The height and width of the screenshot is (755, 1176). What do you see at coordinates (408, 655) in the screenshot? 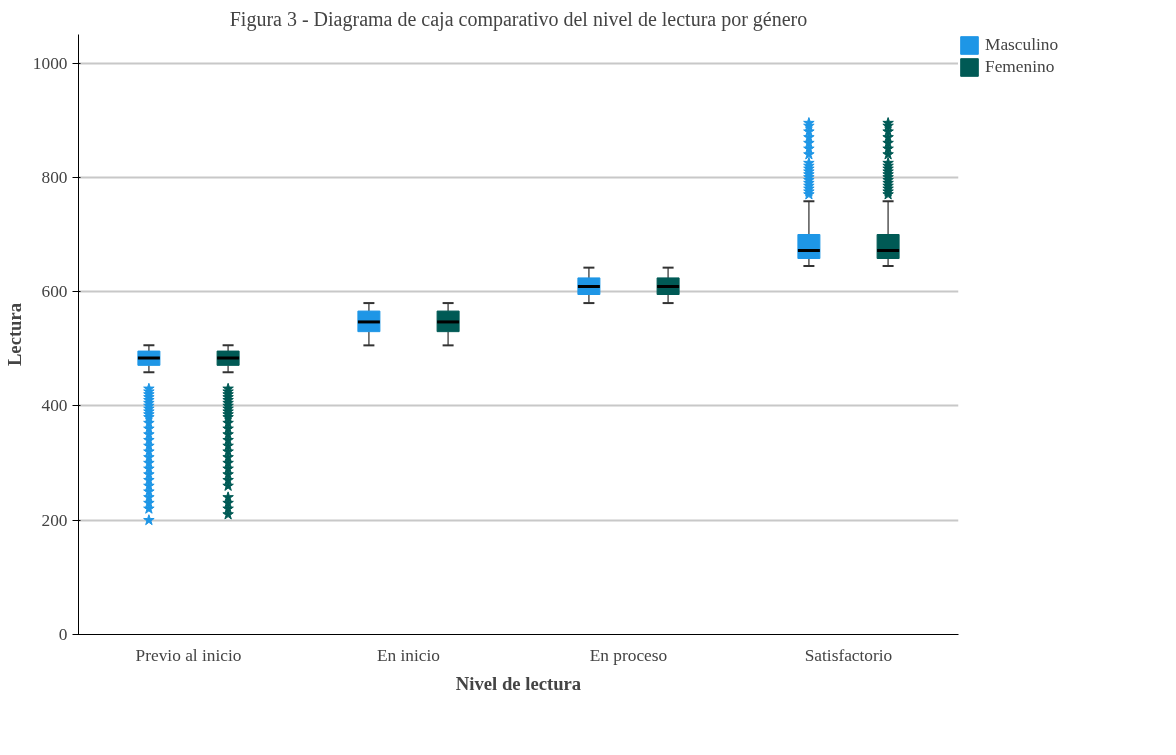
I see `x-tick-label: En inicio` at bounding box center [408, 655].